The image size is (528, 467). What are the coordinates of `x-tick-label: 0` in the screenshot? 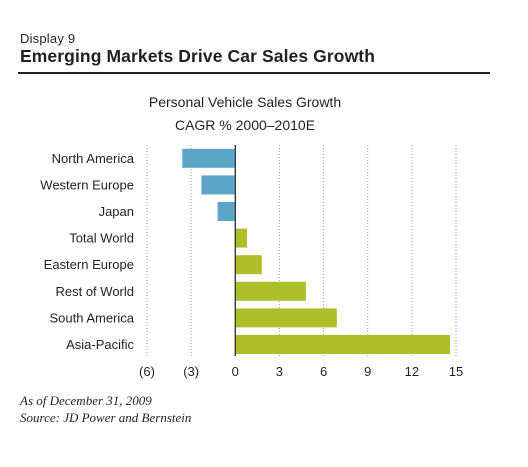 It's located at (235, 371).